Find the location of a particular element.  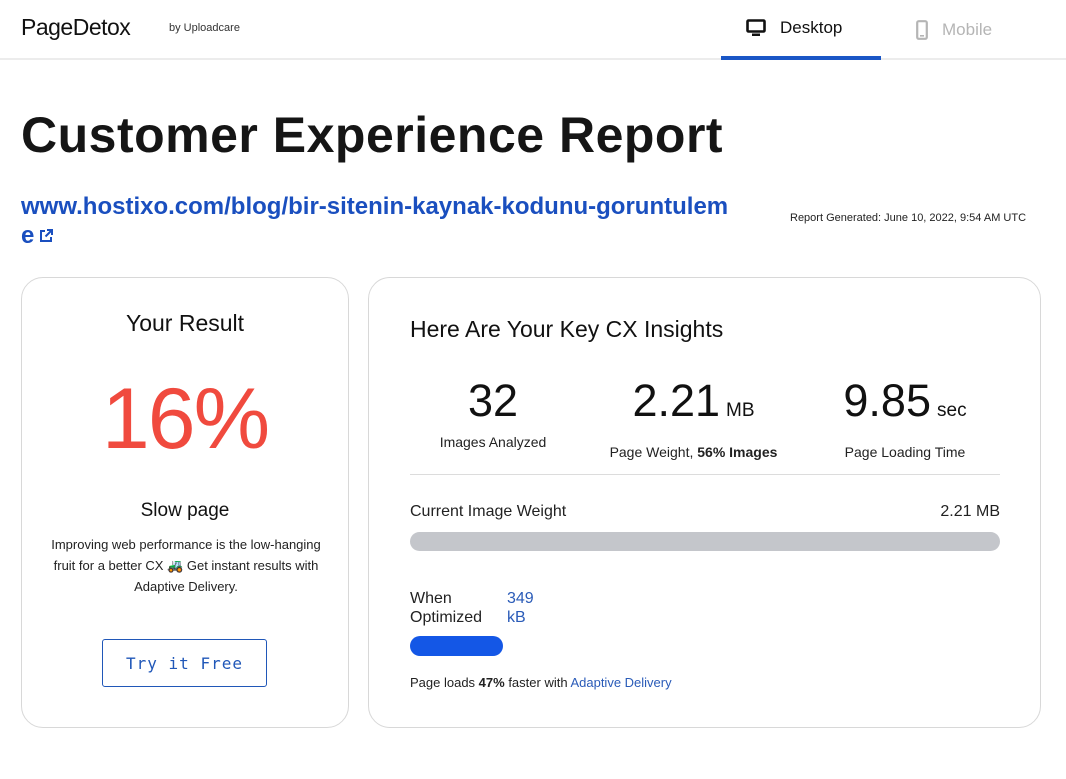

logo-subtitle: by Uploadcare is located at coordinates (204, 28).